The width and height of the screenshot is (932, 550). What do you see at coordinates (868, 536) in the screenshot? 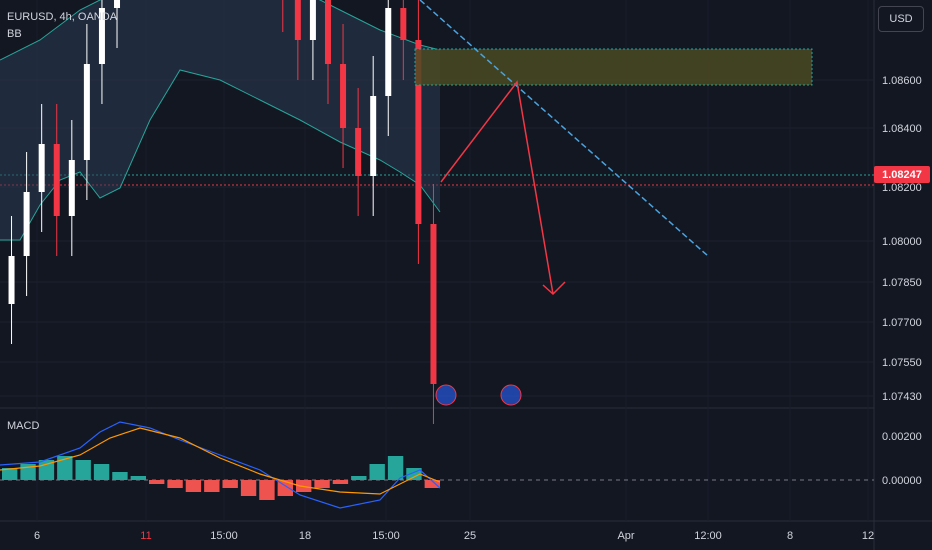
I see `time-tick-label: 12` at bounding box center [868, 536].